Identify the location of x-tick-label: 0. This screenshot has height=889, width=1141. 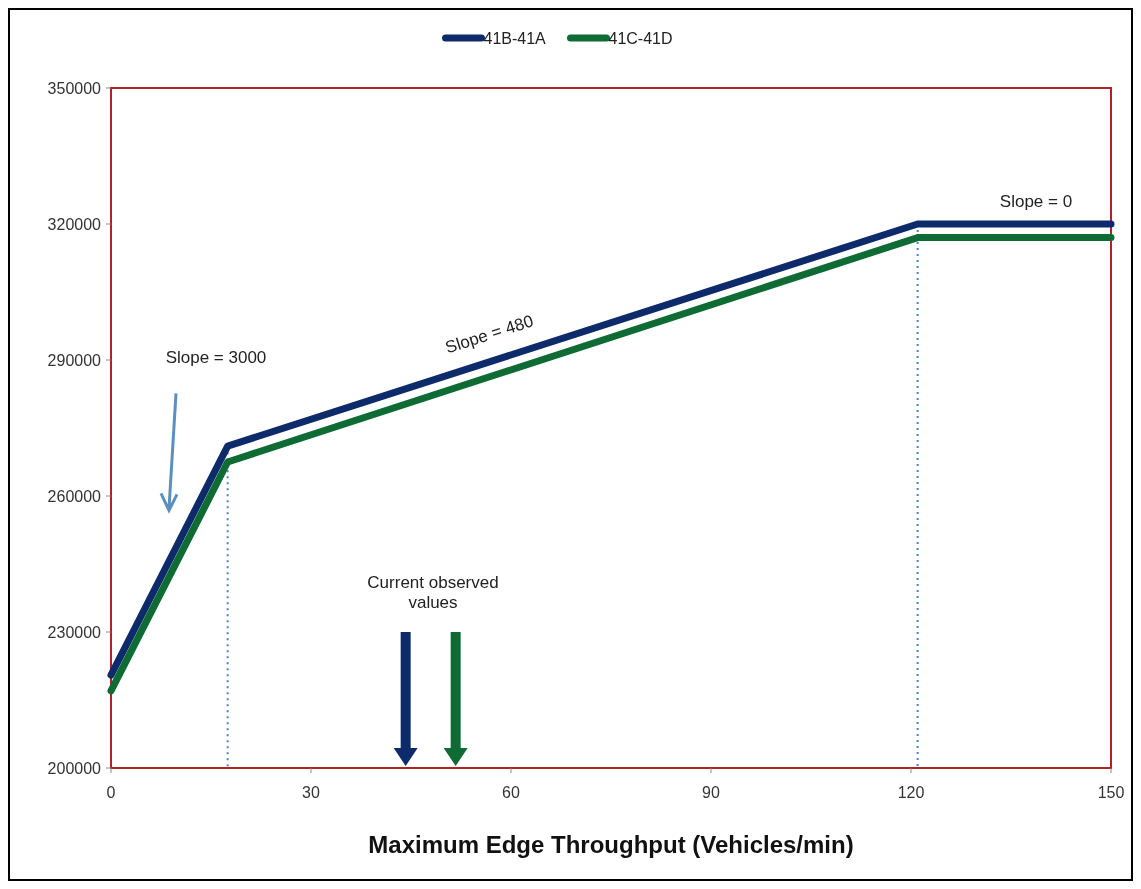
(111, 792).